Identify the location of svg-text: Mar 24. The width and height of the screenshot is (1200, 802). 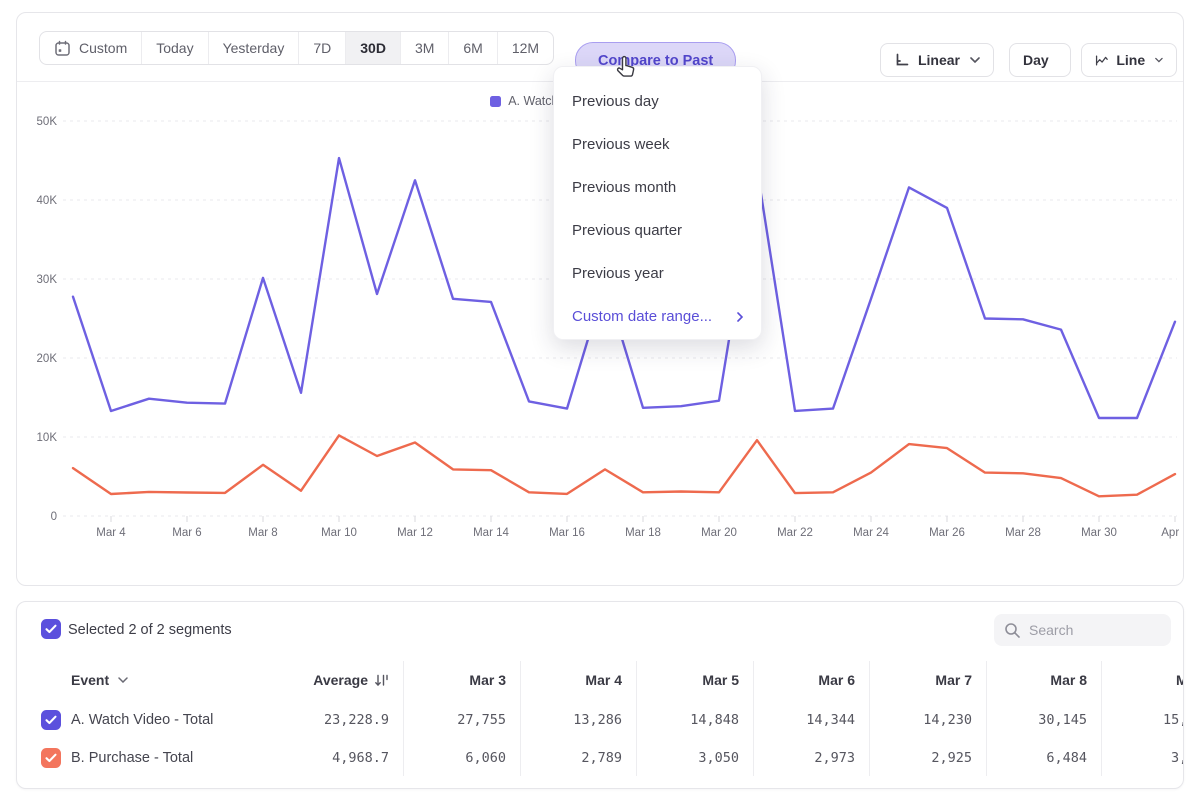
(871, 533).